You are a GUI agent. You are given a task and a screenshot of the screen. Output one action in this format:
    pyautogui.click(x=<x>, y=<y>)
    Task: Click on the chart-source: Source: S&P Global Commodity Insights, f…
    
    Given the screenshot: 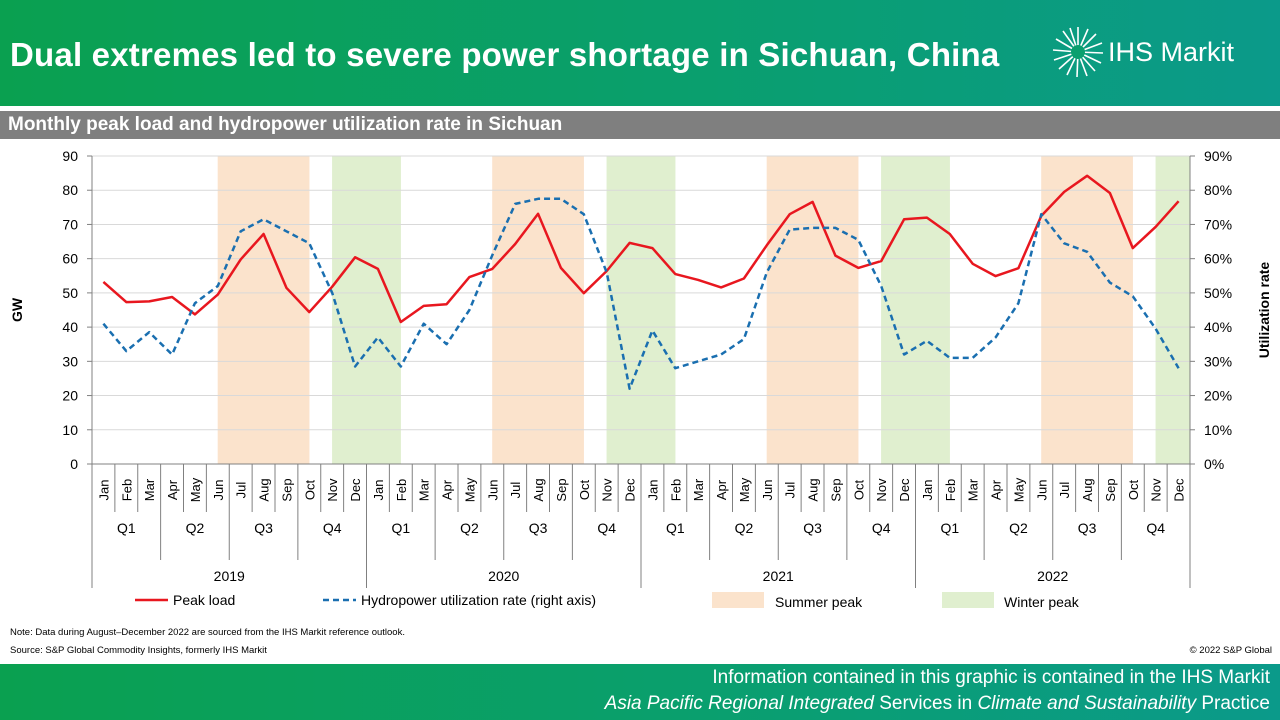 What is the action you would take?
    pyautogui.click(x=138, y=650)
    